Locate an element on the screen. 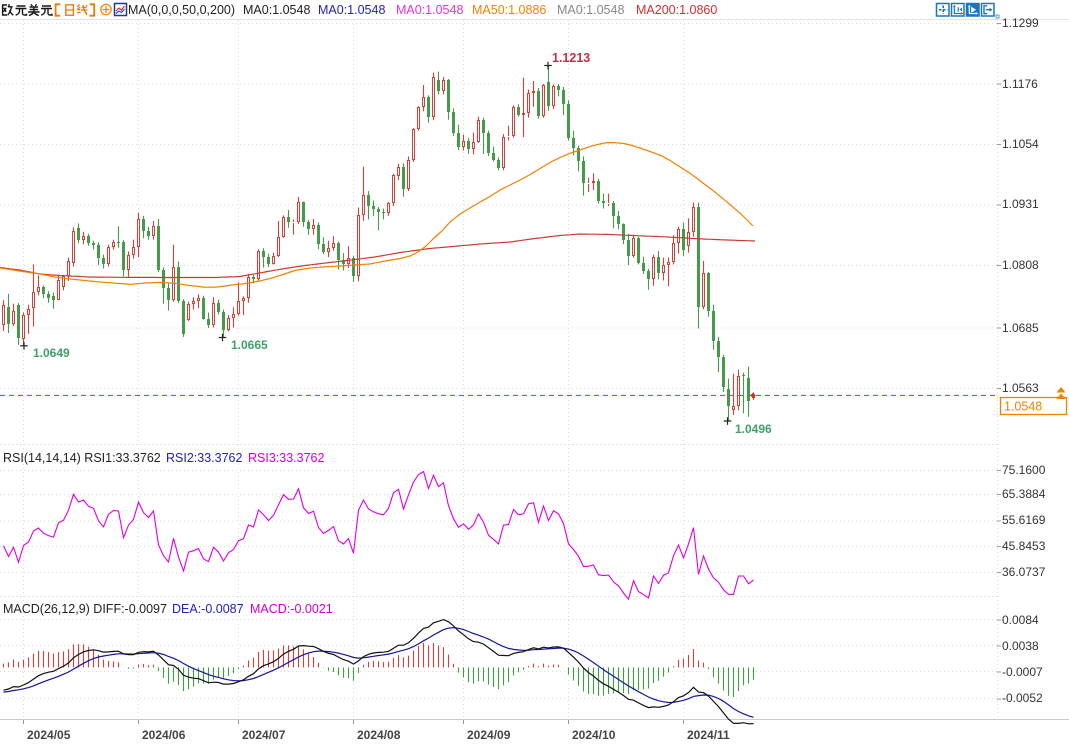 Image resolution: width=1069 pixels, height=749 pixels. svg-text: 45.8453 is located at coordinates (1024, 546).